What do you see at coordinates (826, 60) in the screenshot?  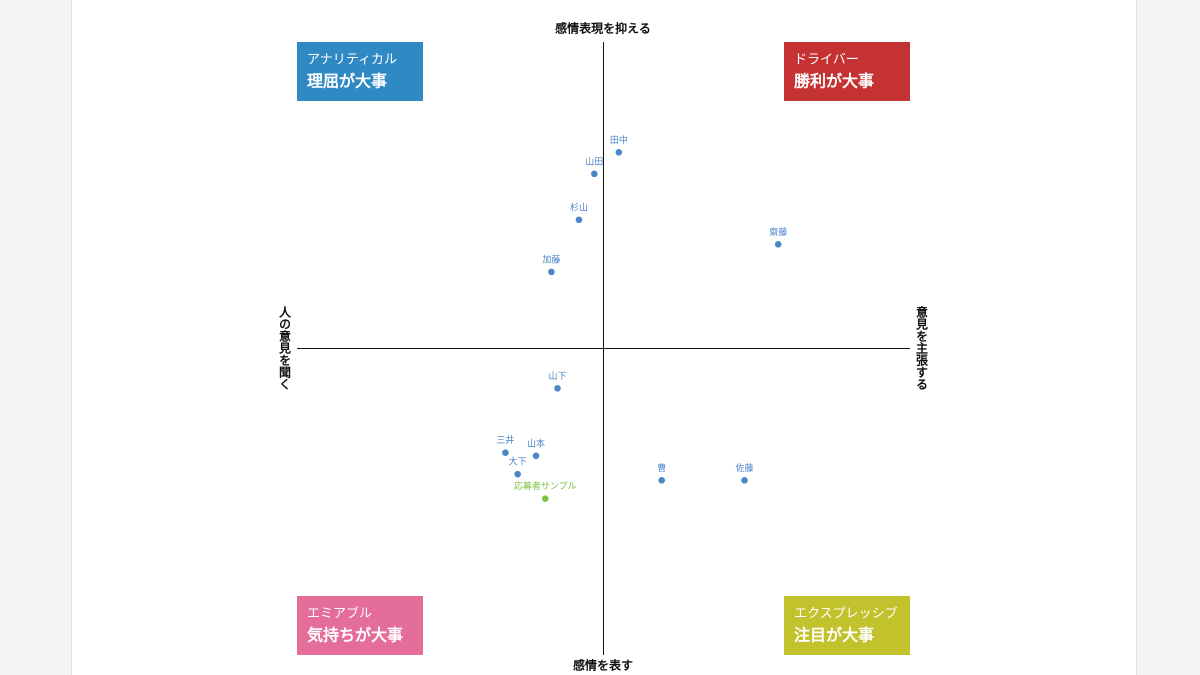 I see `quadrant-subtitle: ドライバー` at bounding box center [826, 60].